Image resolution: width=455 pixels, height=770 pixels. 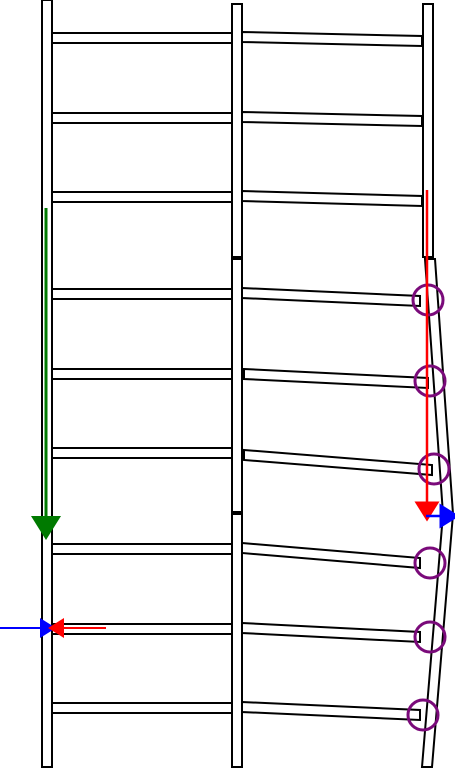 I want to click on middle-column-upper, so click(x=237, y=130).